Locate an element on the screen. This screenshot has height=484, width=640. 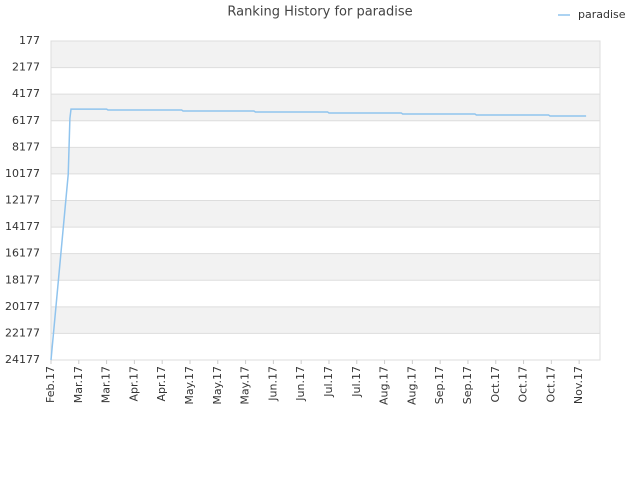
y-tick-label: 4177 is located at coordinates (26, 93).